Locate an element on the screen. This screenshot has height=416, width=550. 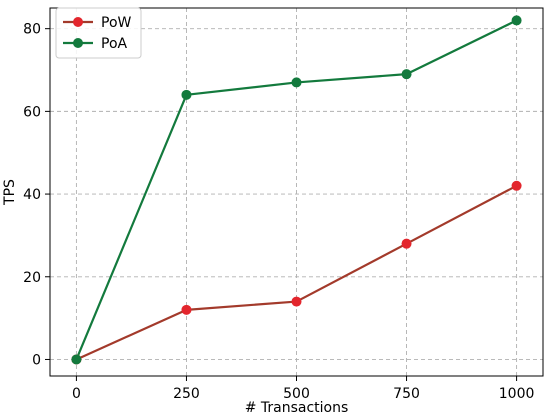
y-tick-label: 60 is located at coordinates (32, 112).